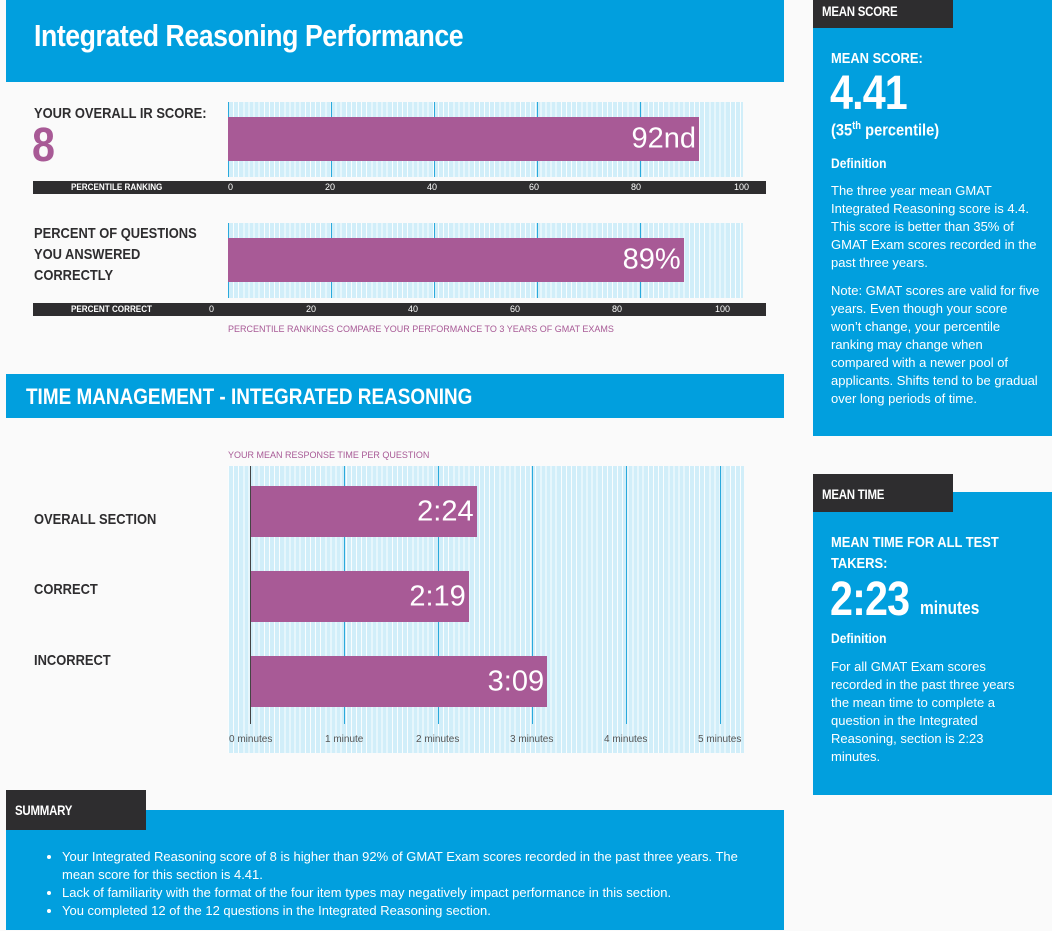  What do you see at coordinates (664, 138) in the screenshot?
I see `percentile-bar-label: 92nd` at bounding box center [664, 138].